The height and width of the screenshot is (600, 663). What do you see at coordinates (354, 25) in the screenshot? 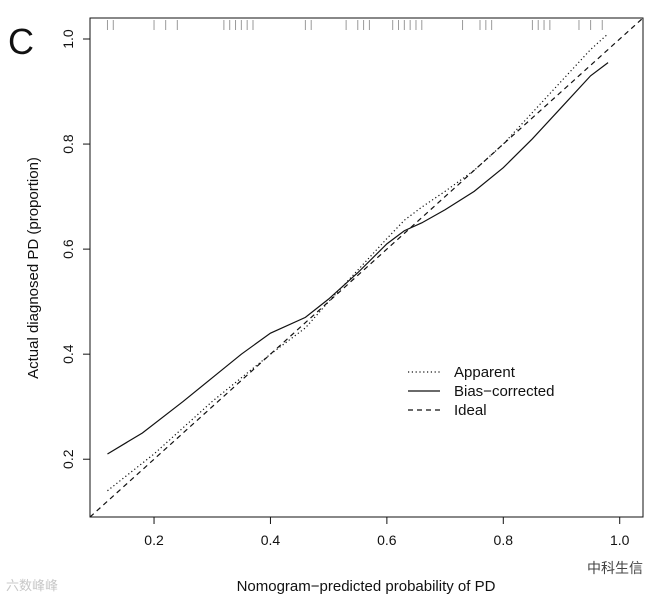
I see `rug-ticks` at bounding box center [354, 25].